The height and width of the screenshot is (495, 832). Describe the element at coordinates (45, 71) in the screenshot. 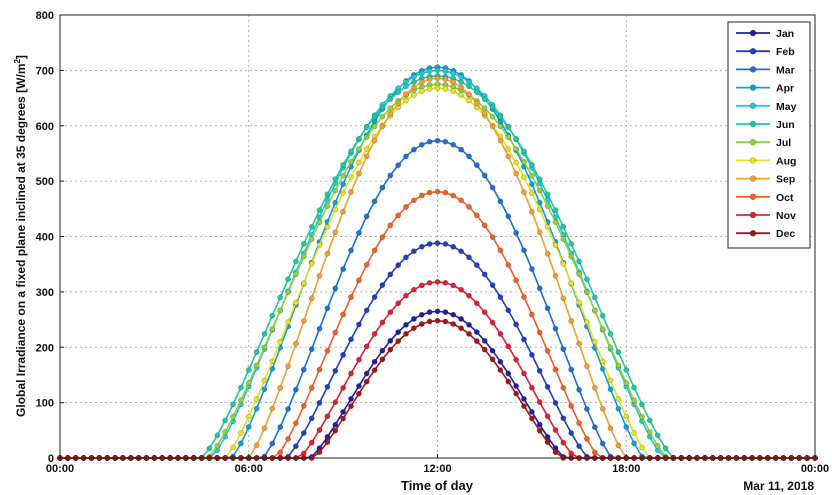

I see `y-tick-label: 700` at that location.